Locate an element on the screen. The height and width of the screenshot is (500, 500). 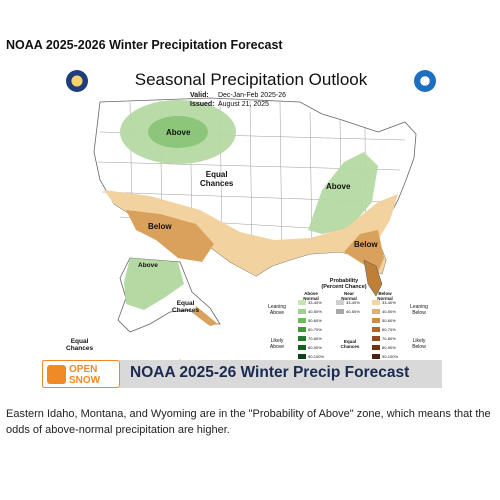
below-southeast-zone is located at coordinates (364, 251).